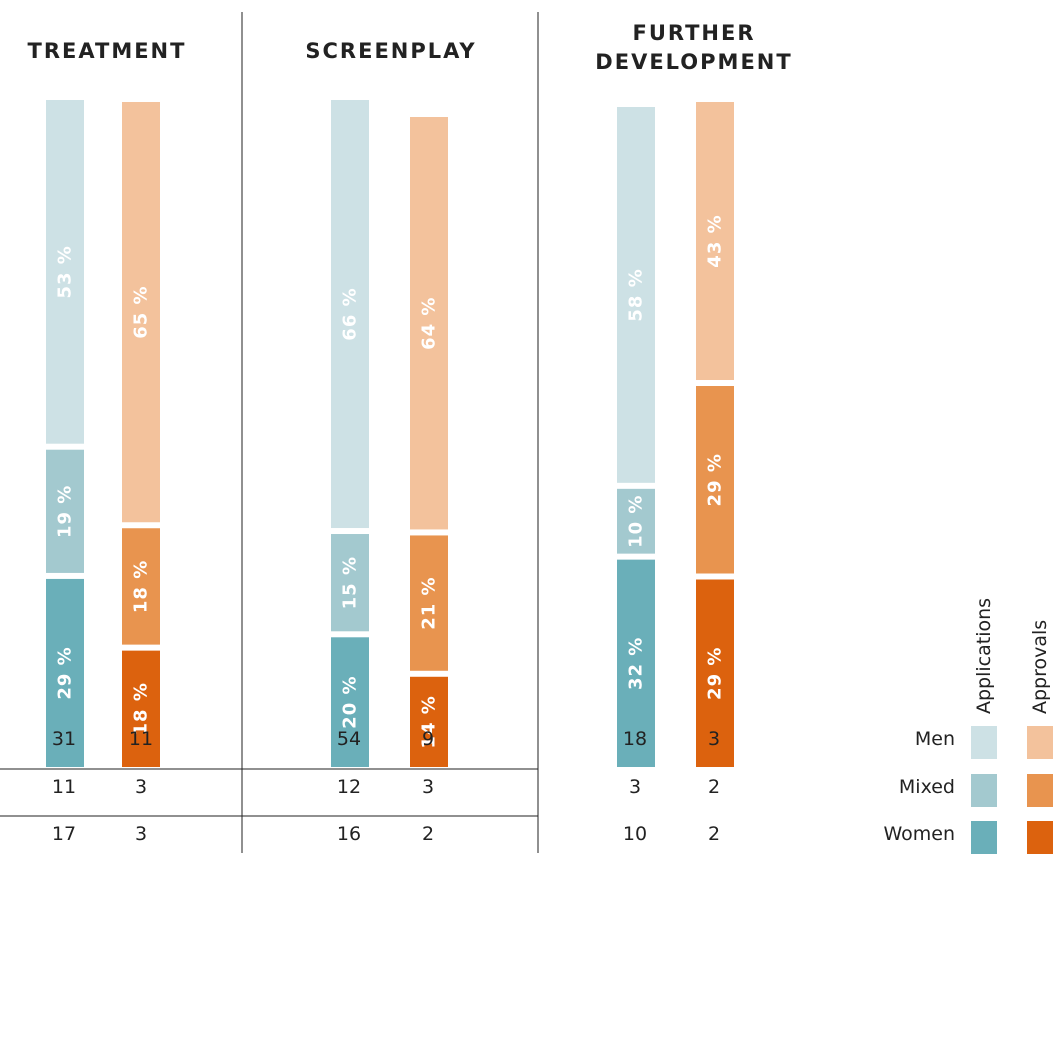  I want to click on data-label-further-development-approvals-mixed: 29 %, so click(715, 479).